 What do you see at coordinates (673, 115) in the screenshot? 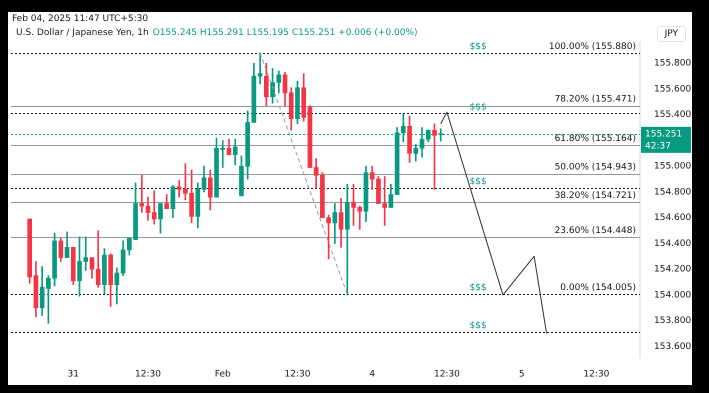
I see `y-tick-label: 155.400` at bounding box center [673, 115].